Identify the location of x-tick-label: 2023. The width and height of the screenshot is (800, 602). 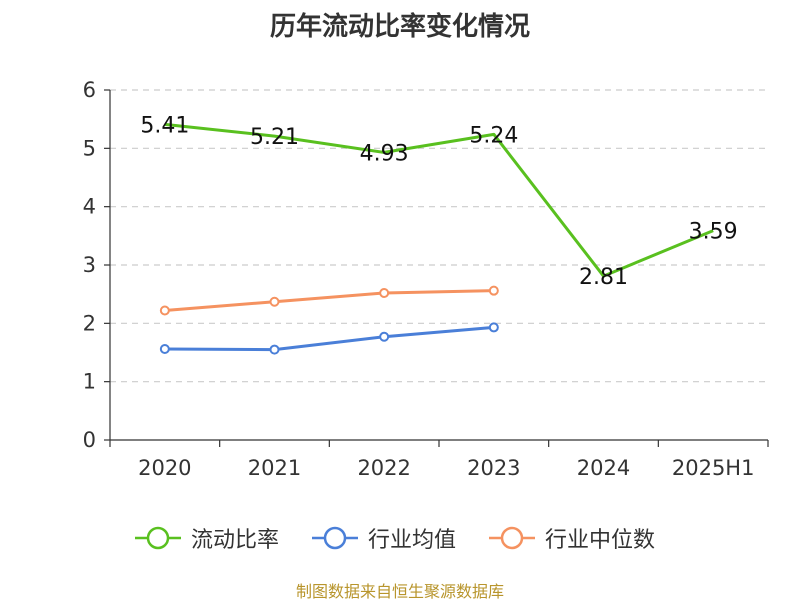
(493, 468).